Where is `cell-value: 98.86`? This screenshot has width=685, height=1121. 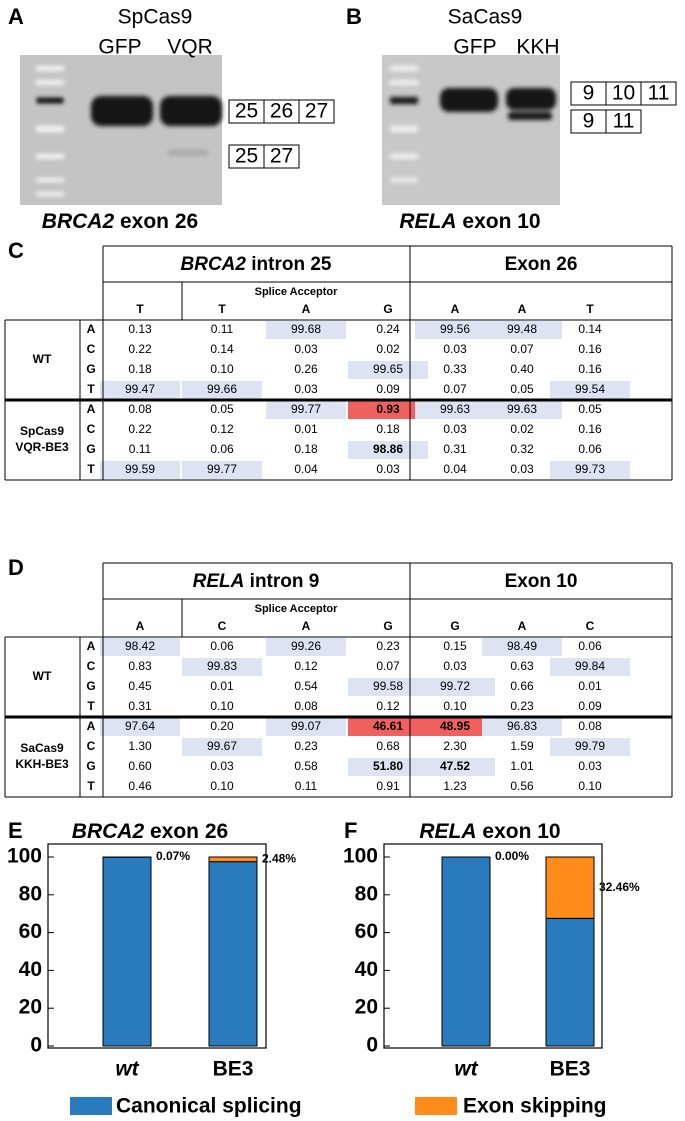 cell-value: 98.86 is located at coordinates (388, 449).